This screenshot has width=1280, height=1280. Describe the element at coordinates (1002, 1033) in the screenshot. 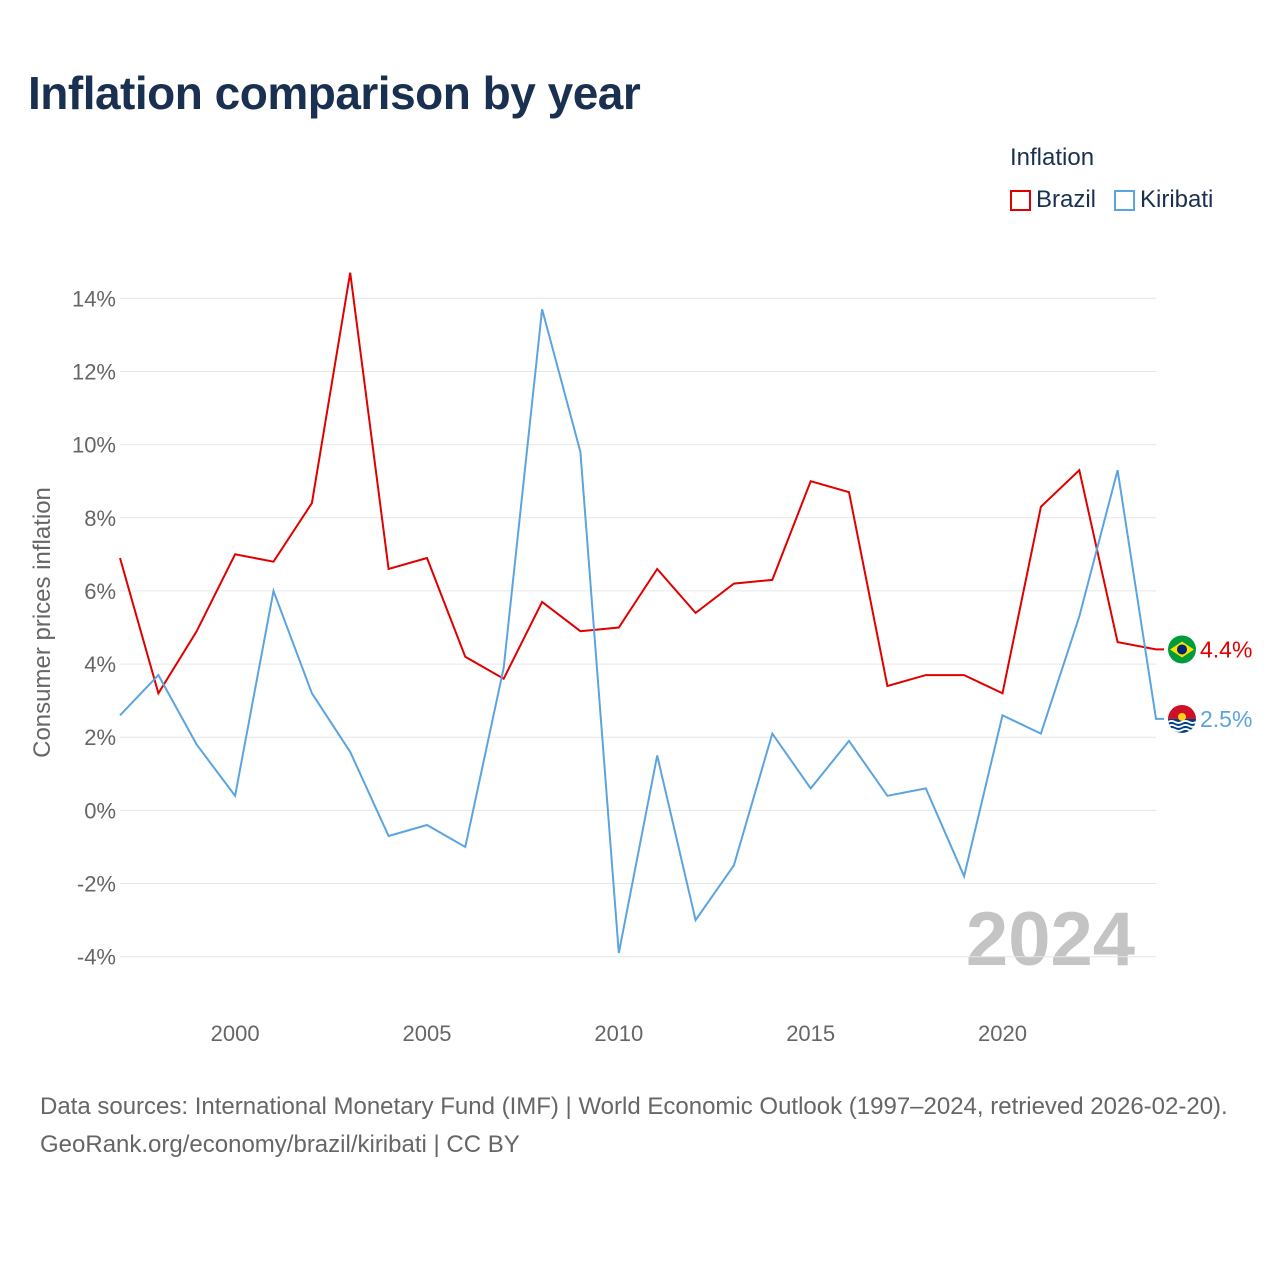

I see `x-tick-label: 2020` at that location.